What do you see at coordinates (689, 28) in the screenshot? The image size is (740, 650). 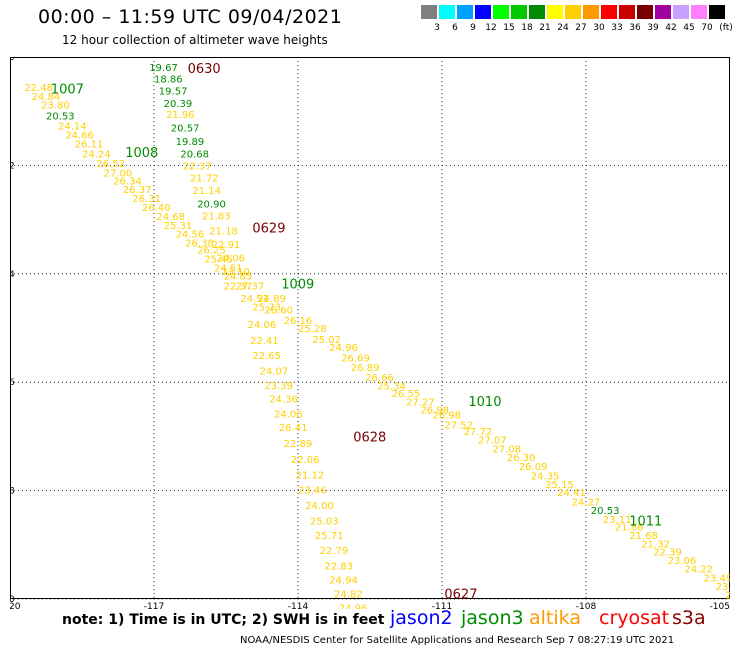 I see `legend-label: 45` at bounding box center [689, 28].